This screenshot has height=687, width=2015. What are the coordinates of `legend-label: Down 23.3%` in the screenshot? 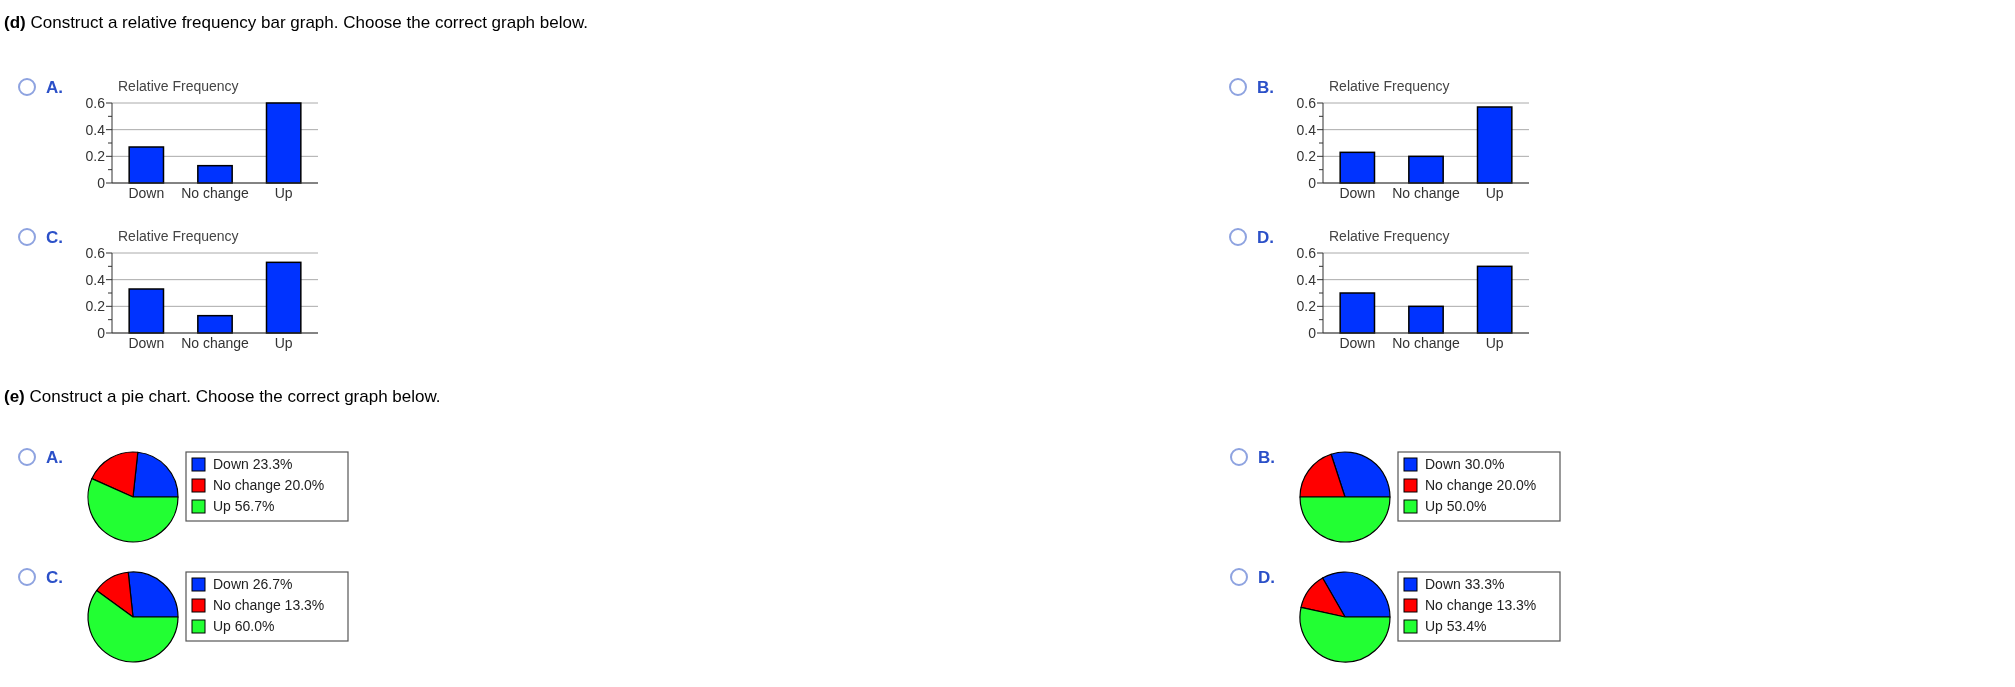 It's located at (253, 464).